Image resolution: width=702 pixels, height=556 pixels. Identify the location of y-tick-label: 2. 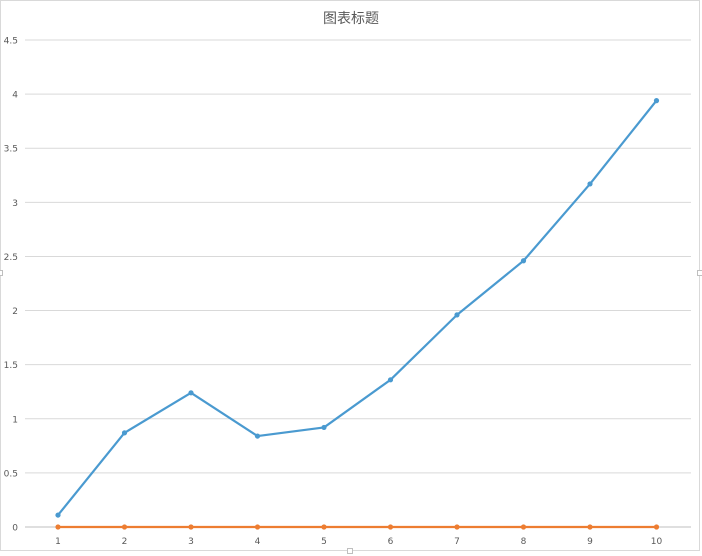
(15, 312).